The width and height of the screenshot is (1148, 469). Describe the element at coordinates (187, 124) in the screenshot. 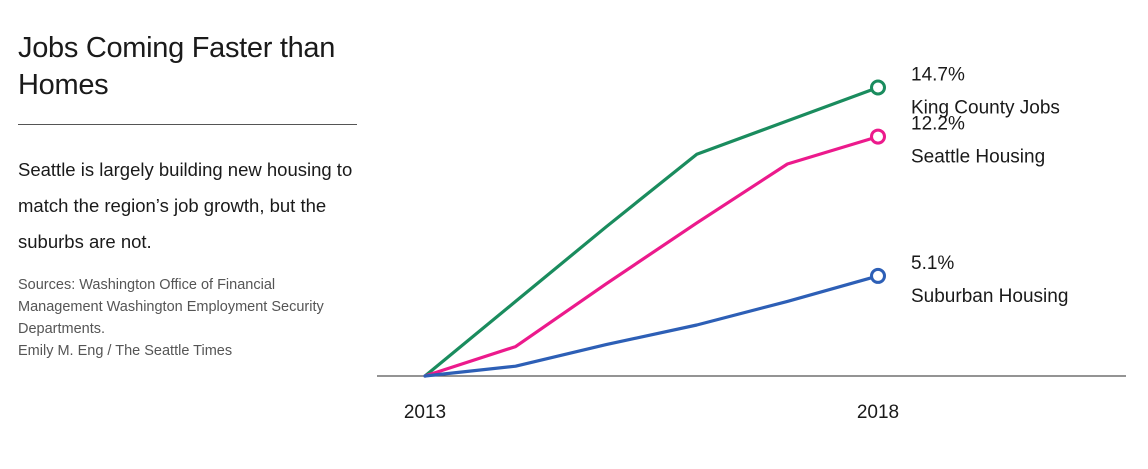

I see `title-divider` at that location.